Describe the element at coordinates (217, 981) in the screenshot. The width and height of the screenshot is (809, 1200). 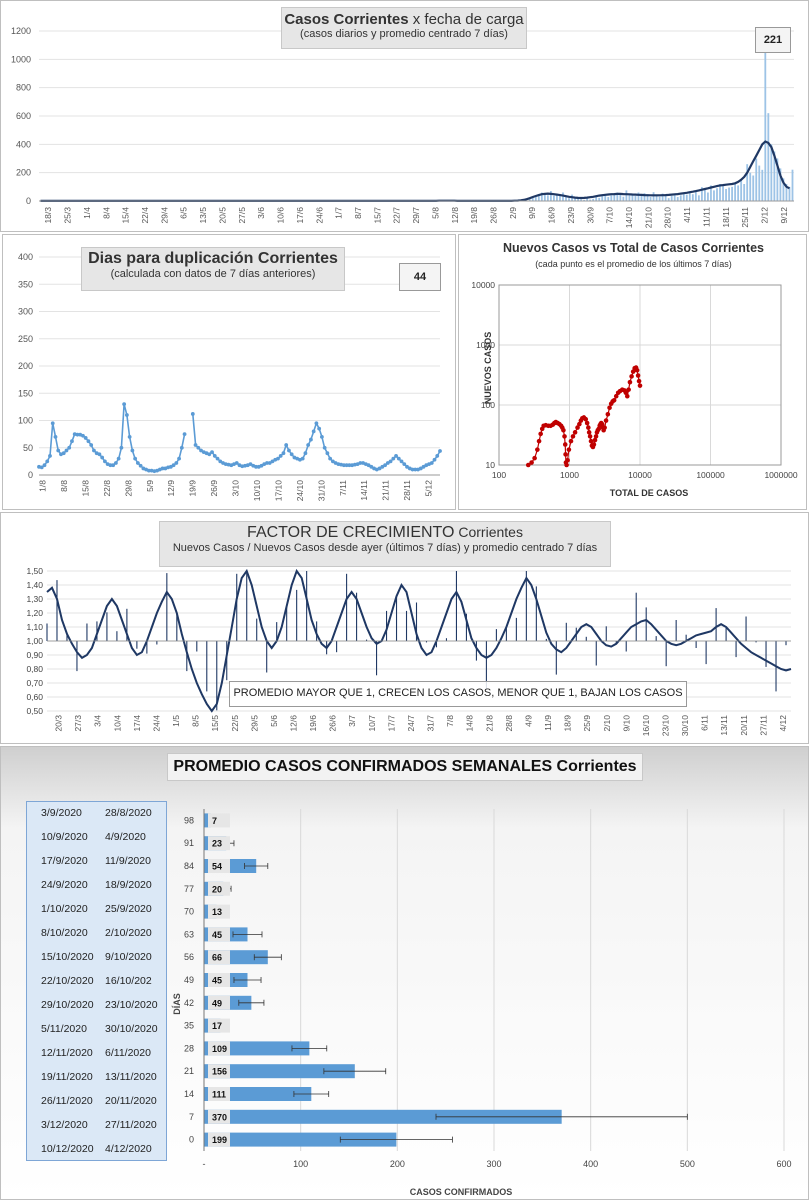
I see `data-label: 45` at that location.